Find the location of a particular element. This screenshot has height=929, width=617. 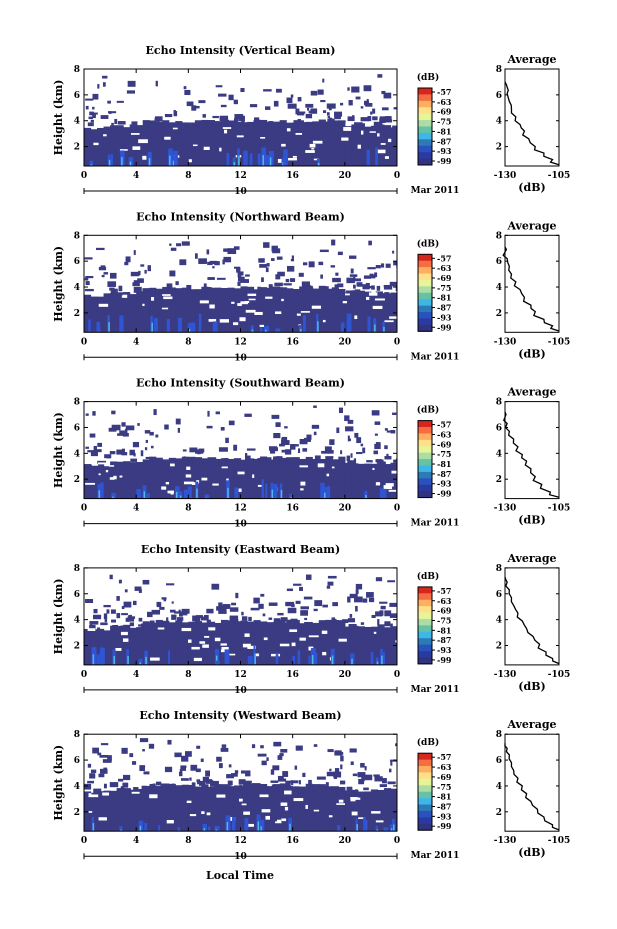

date-day: 10 is located at coordinates (240, 358).